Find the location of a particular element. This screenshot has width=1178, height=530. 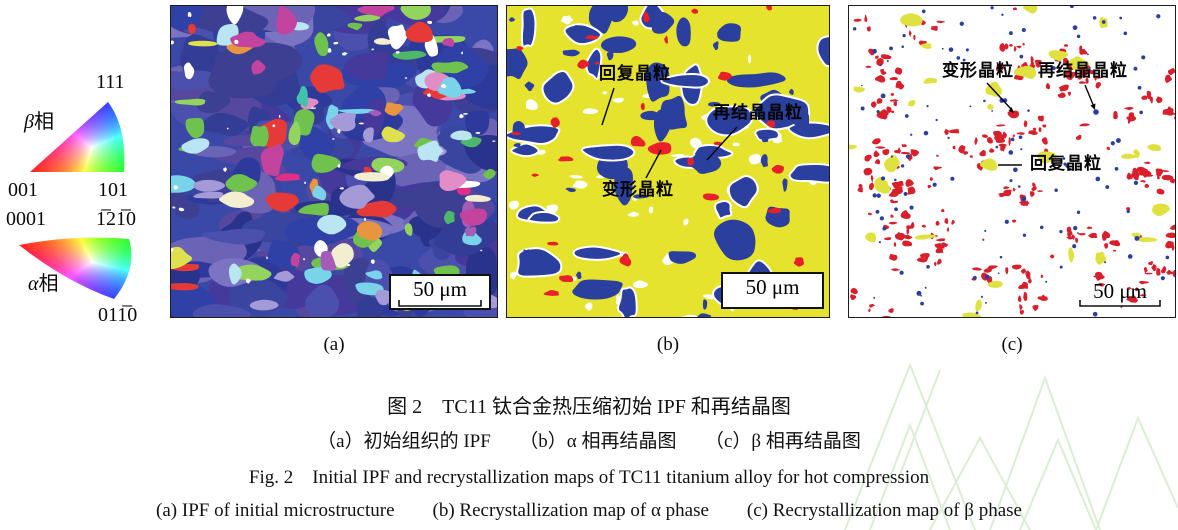

scale-bar-a-text: 50 μm is located at coordinates (440, 289).